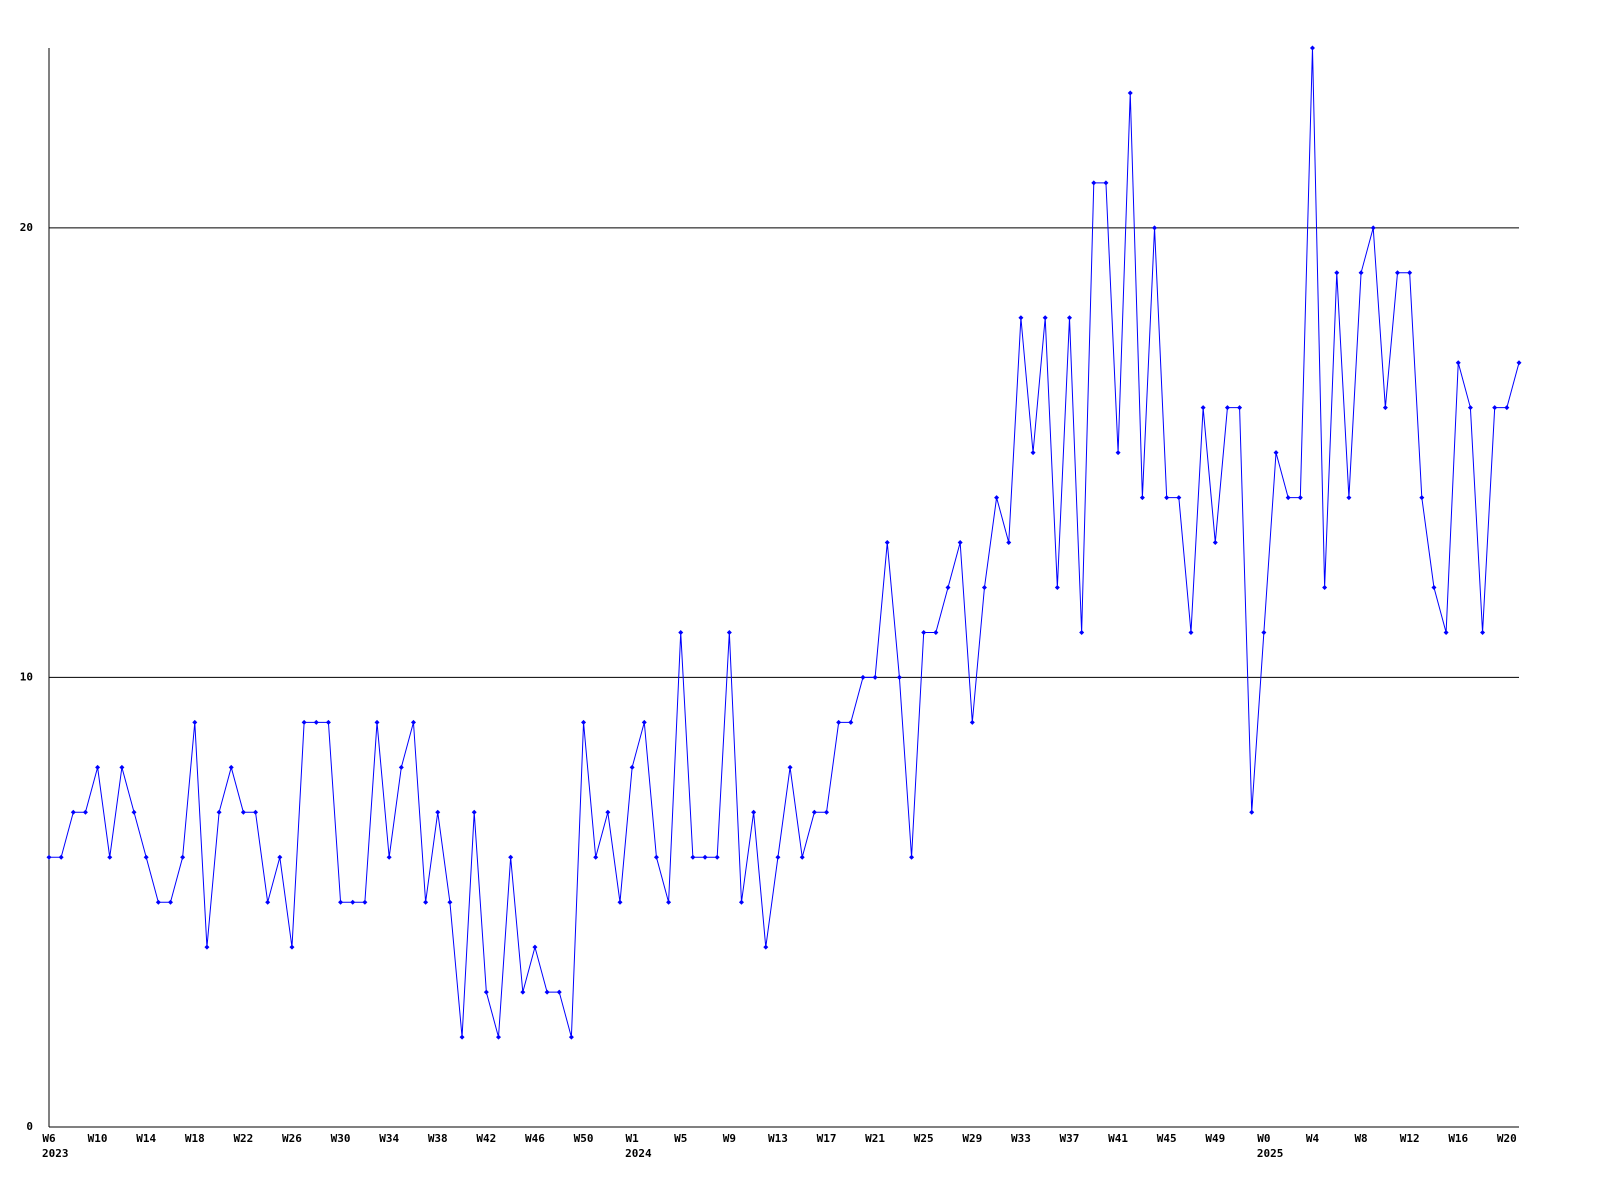  Describe the element at coordinates (1313, 1138) in the screenshot. I see `x-tick-label: W4` at that location.